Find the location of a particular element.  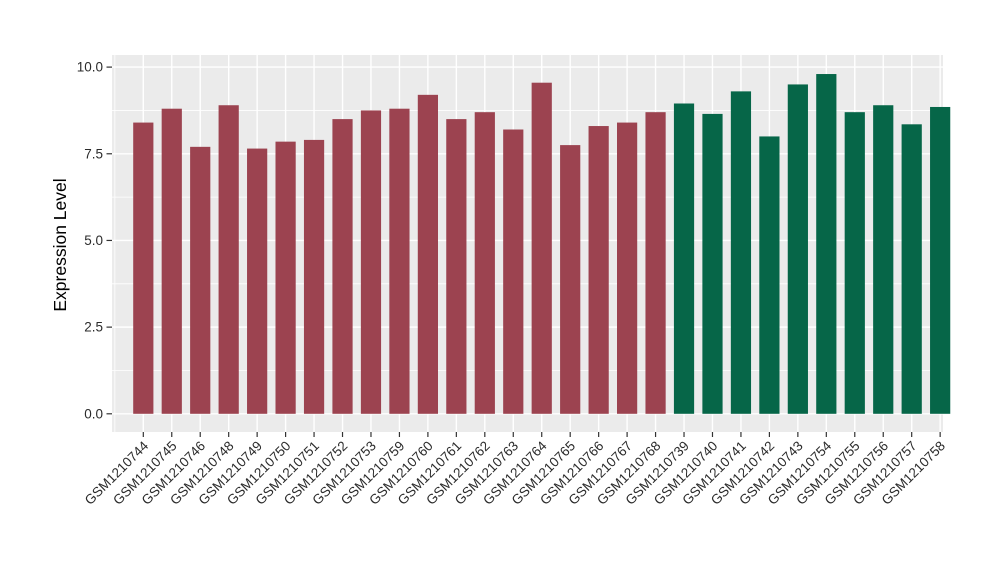

chart-bar-GSM1210768 is located at coordinates (655, 263).